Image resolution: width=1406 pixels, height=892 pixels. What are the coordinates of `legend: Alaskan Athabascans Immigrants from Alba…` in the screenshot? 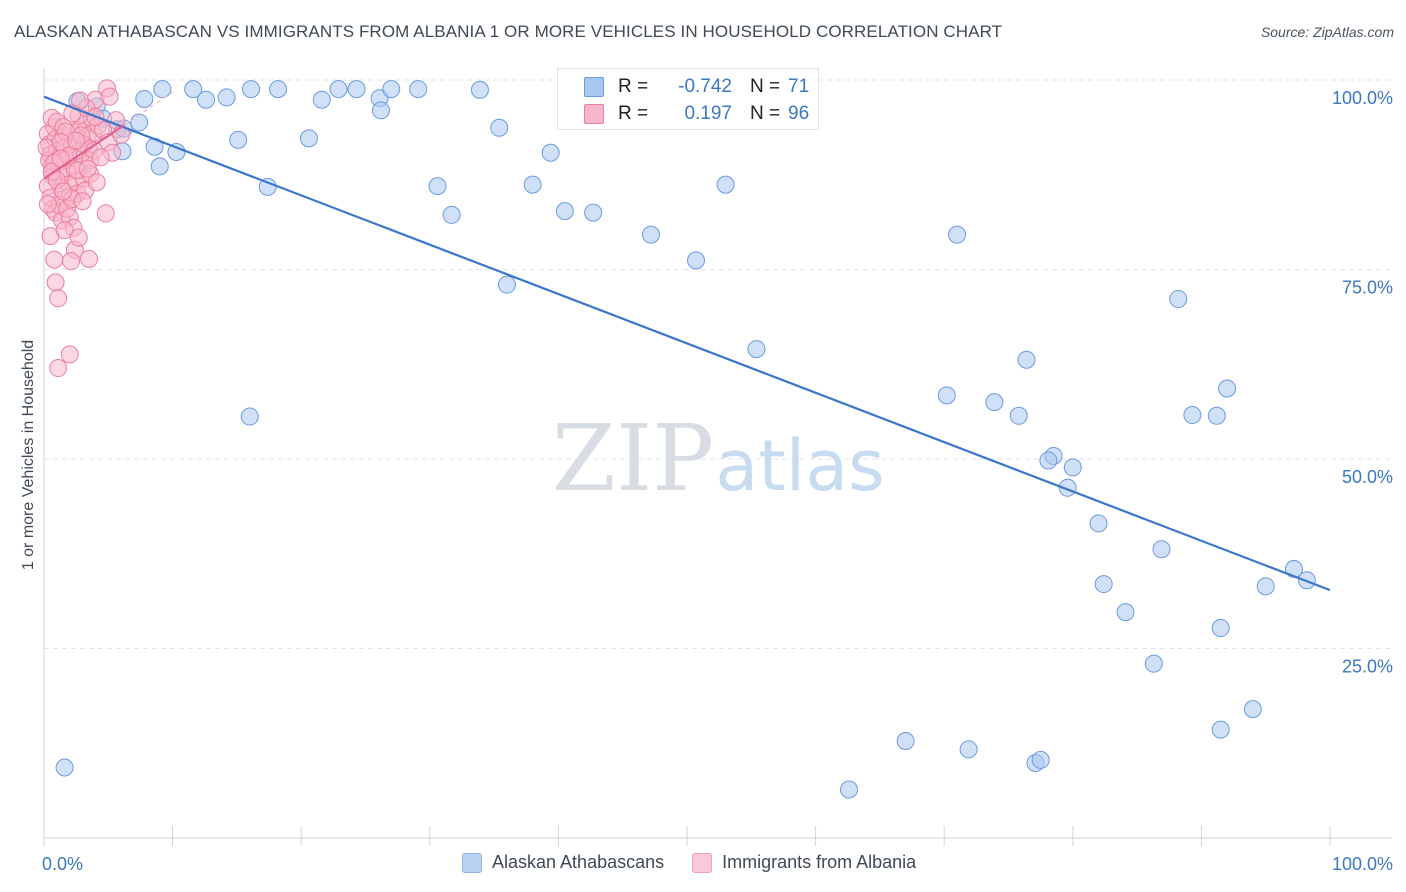 It's located at (703, 862).